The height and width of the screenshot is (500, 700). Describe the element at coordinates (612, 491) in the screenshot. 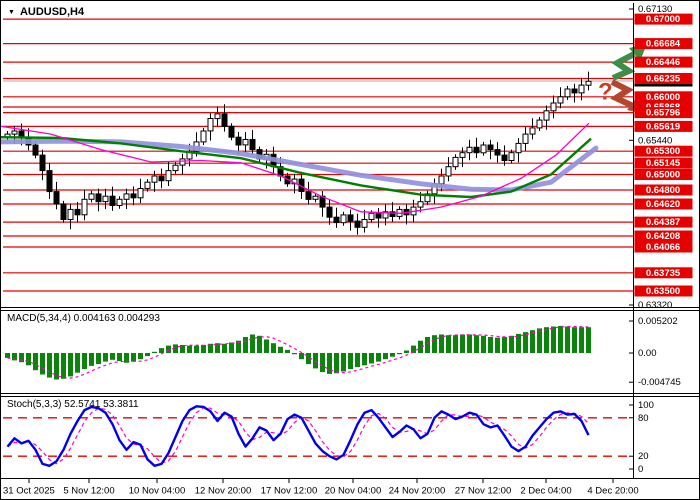

I see `time-tick-label: 4 Dec 20:00` at that location.